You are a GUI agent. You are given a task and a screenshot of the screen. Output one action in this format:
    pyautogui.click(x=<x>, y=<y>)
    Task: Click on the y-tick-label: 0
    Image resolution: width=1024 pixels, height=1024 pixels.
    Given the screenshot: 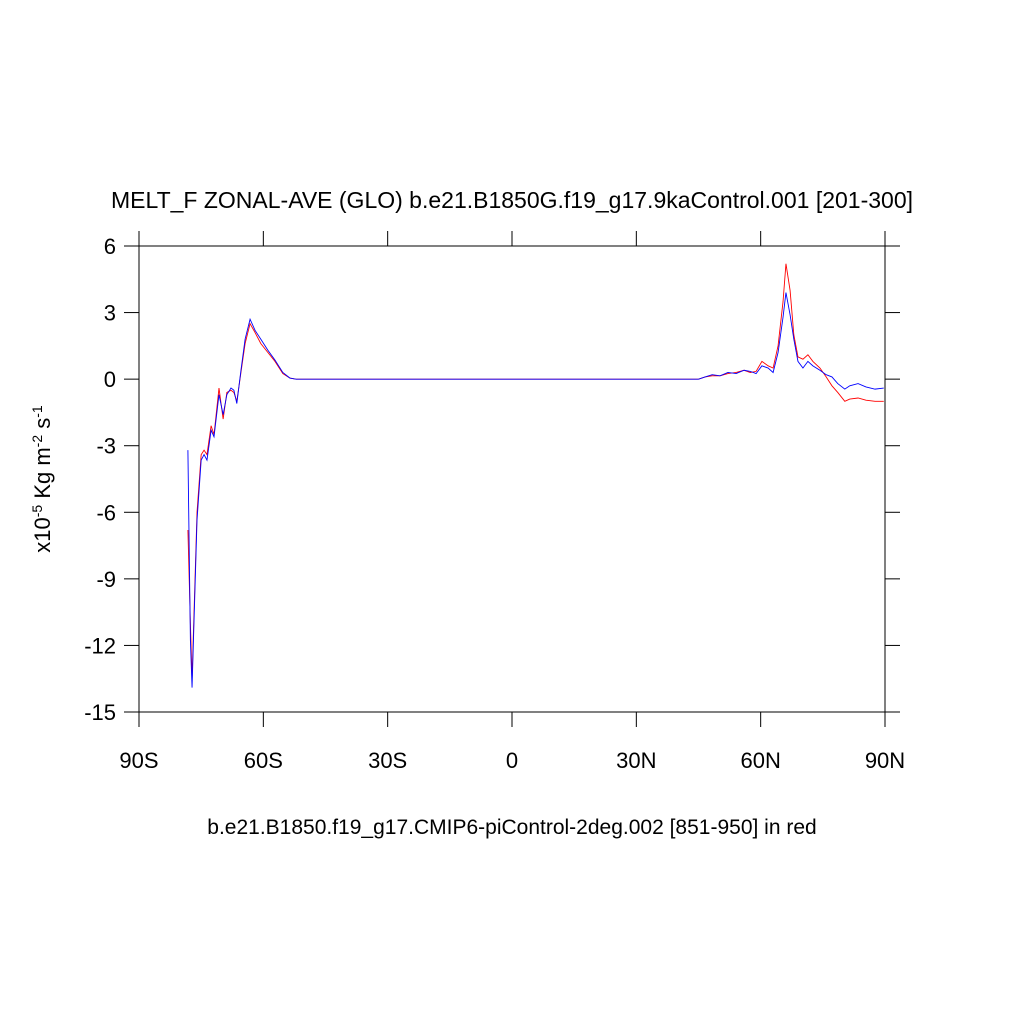 What is the action you would take?
    pyautogui.click(x=110, y=379)
    